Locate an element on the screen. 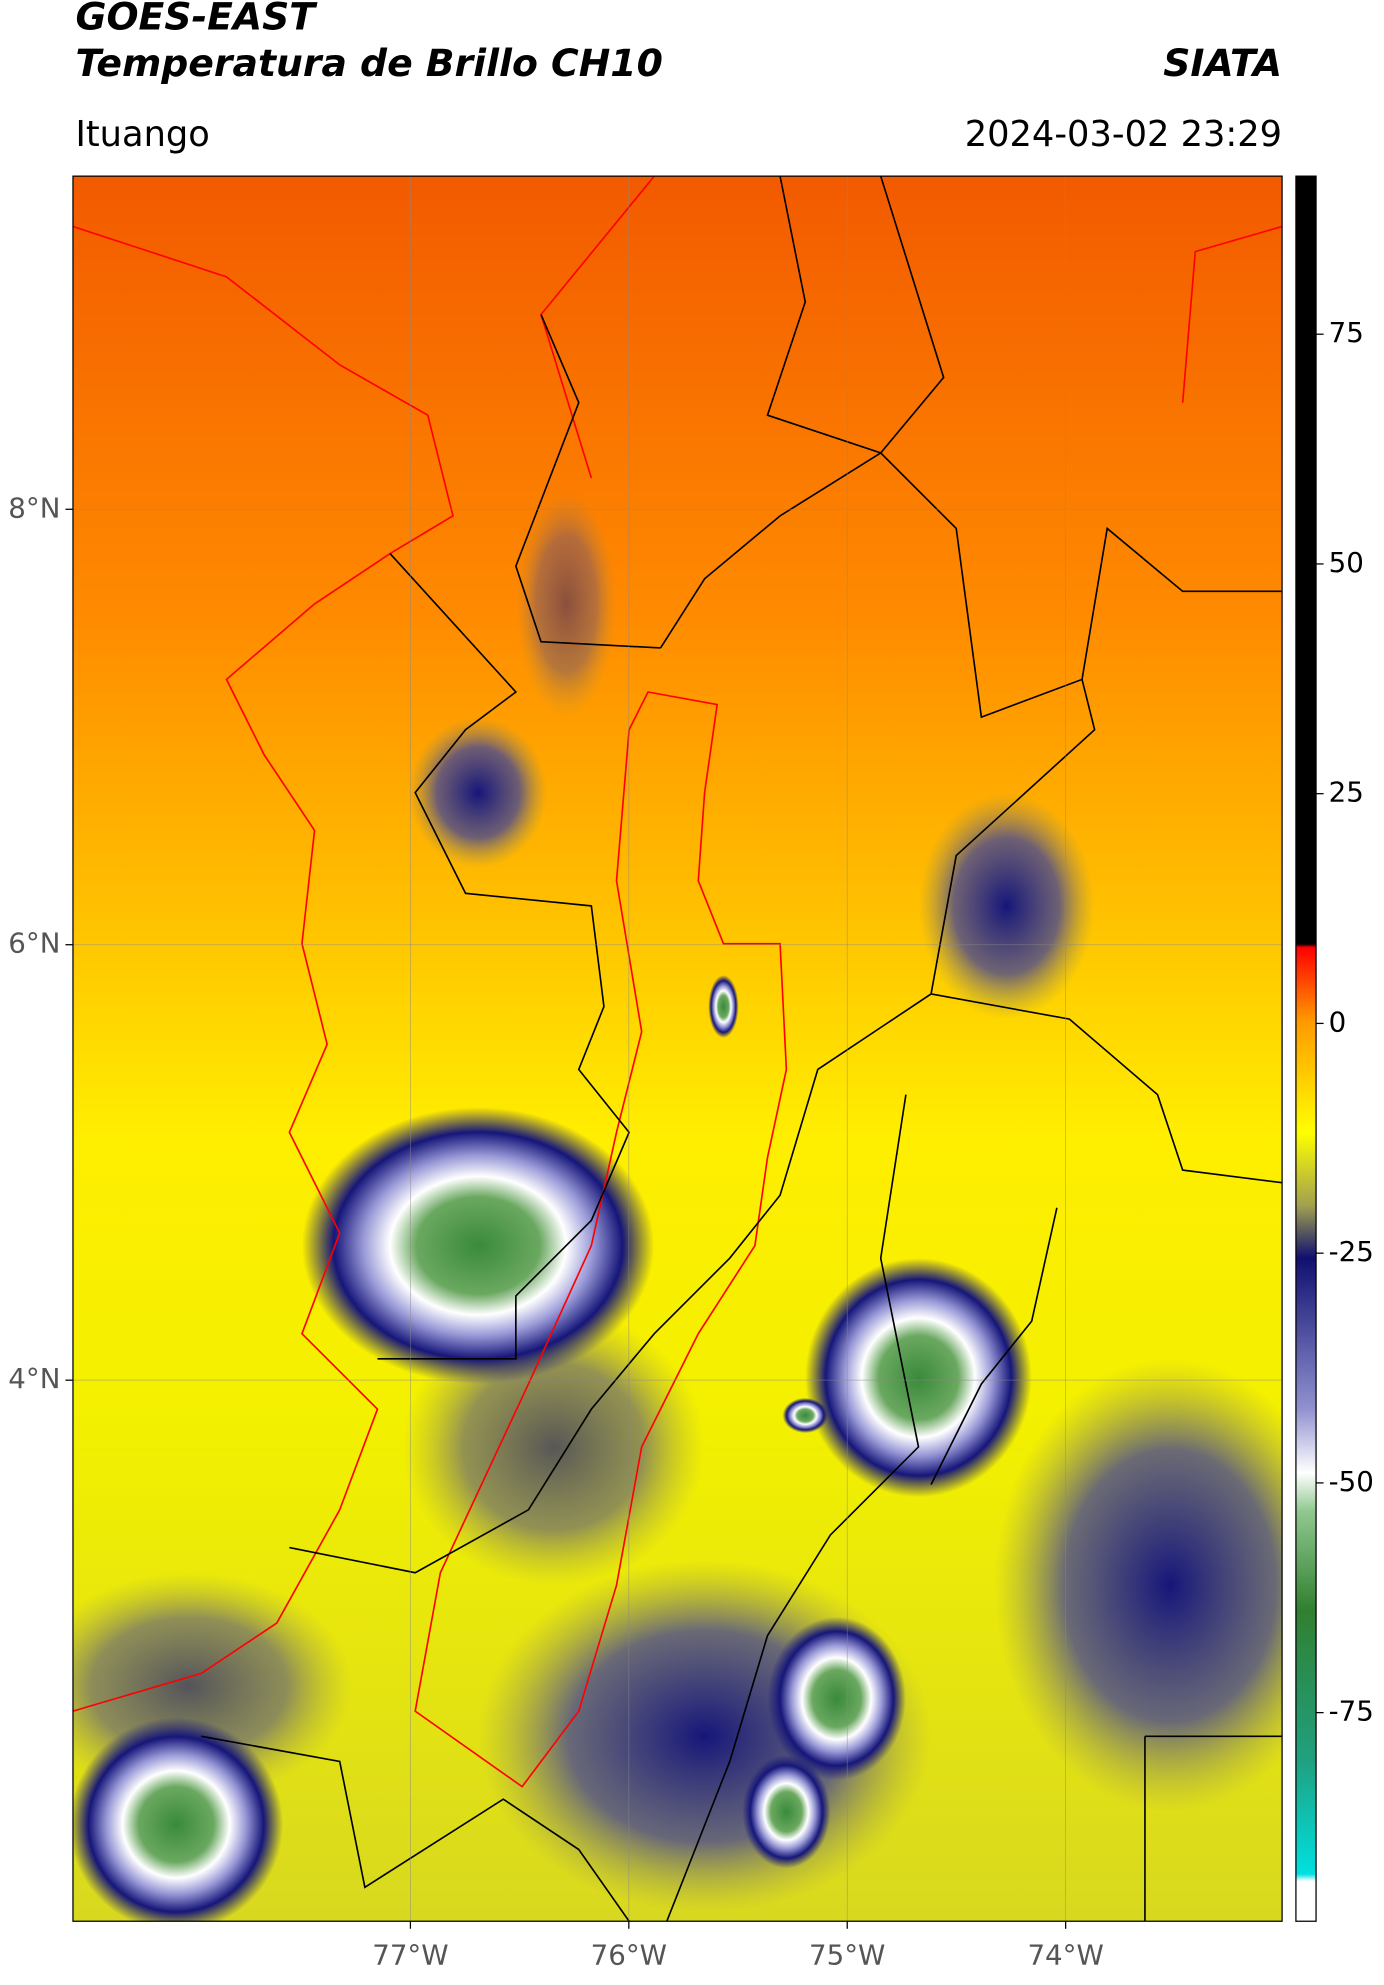 This screenshot has height=1985, width=1384. colorbar-tick-label: -50 is located at coordinates (1351, 1481).